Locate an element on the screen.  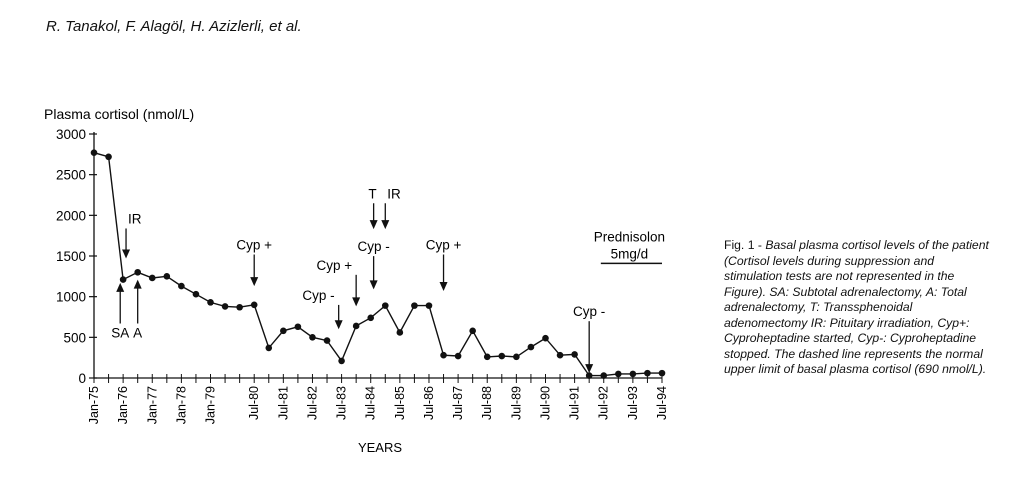
x-tick-label: Jan-79 is located at coordinates (211, 405).